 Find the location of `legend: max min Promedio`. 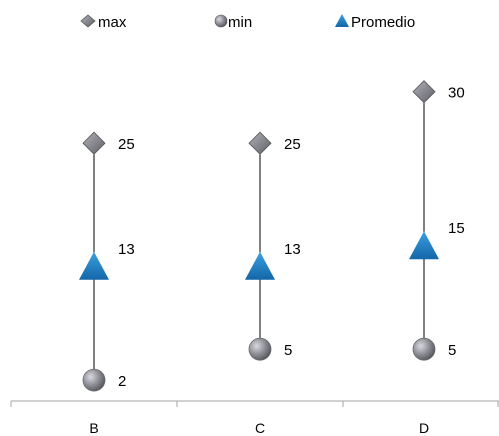

legend: max min Promedio is located at coordinates (247, 22).